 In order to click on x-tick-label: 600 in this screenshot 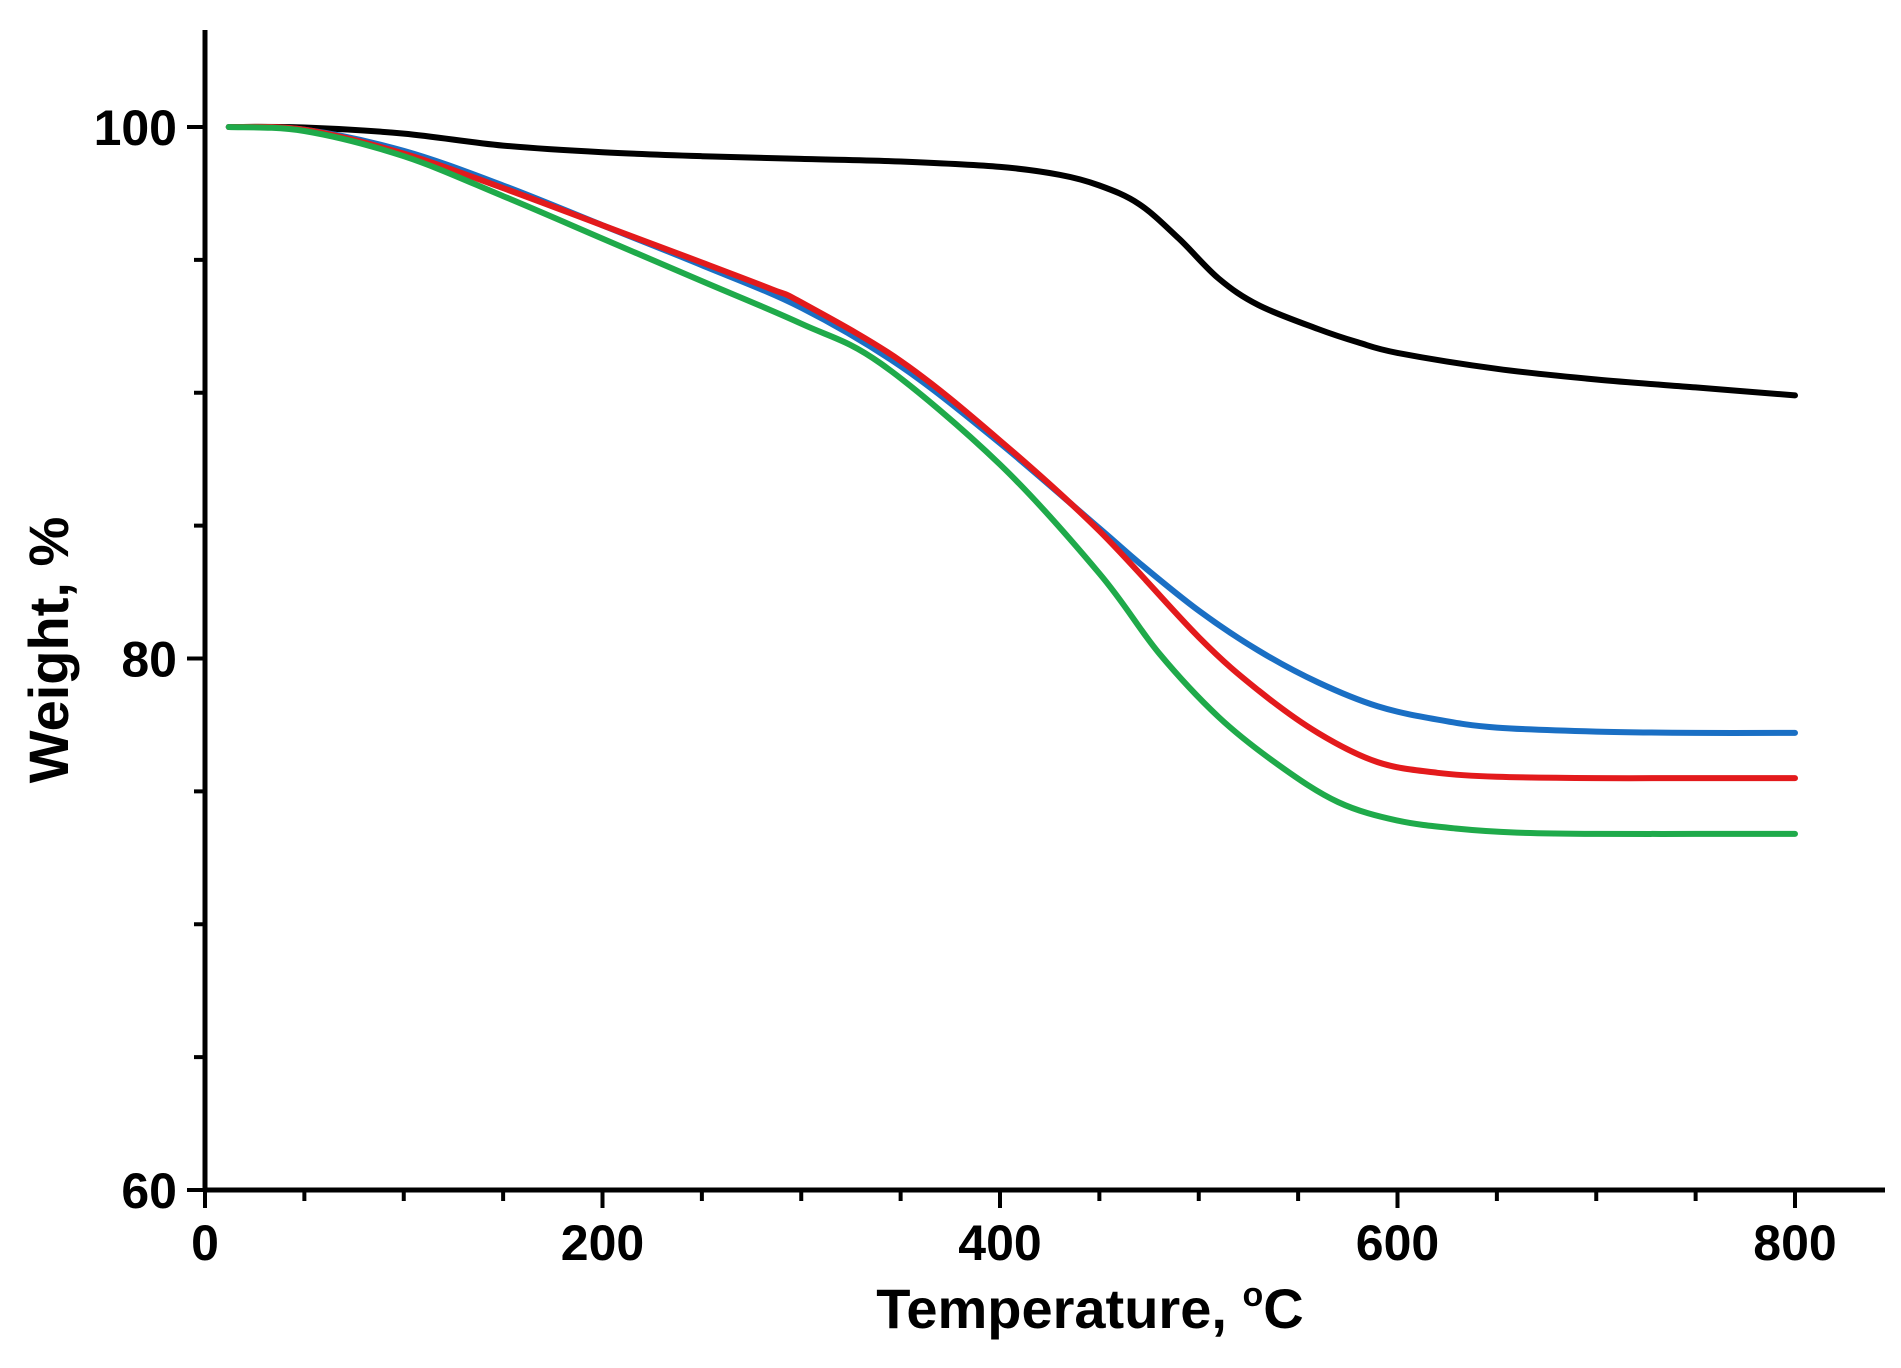, I will do `click(1397, 1243)`.